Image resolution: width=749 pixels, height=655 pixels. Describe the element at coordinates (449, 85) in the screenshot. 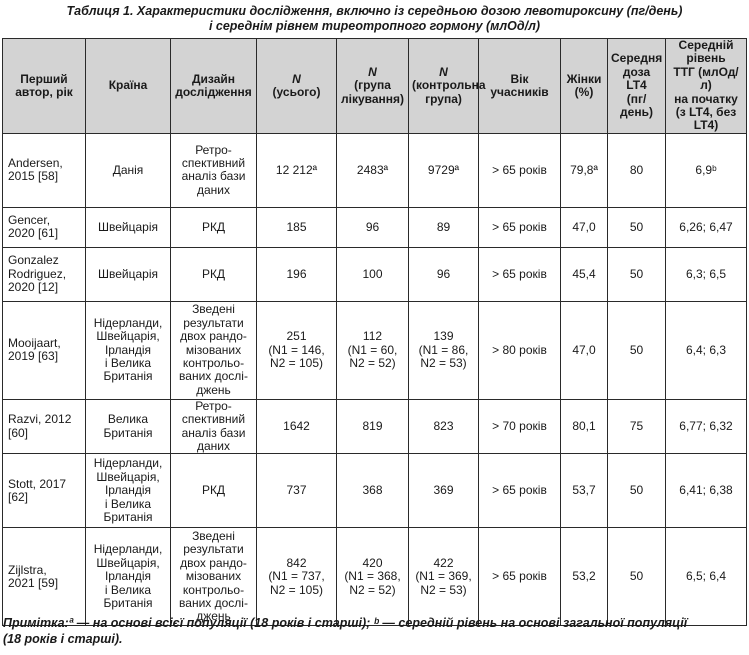

I see `cell-line: (контрольна` at that location.